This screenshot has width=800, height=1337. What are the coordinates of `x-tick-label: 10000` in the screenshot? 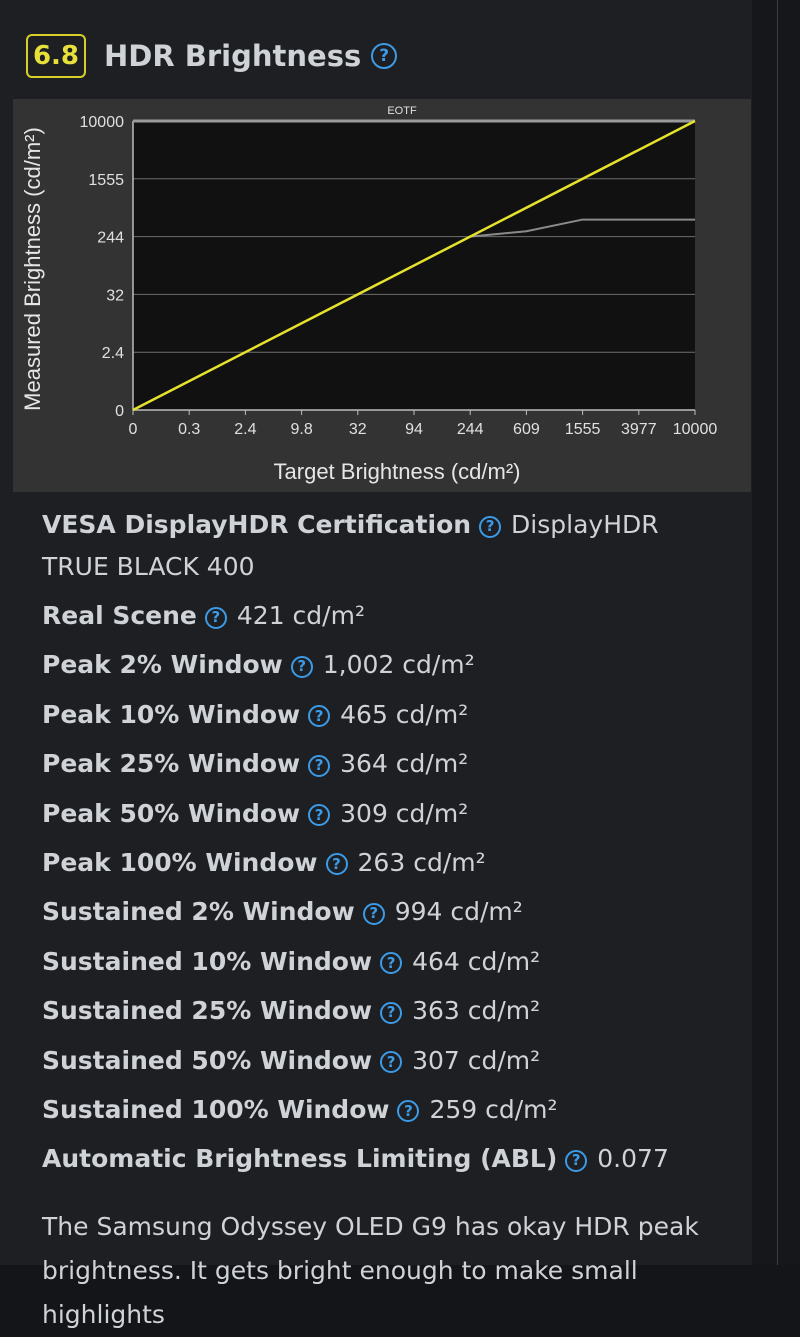 It's located at (695, 429).